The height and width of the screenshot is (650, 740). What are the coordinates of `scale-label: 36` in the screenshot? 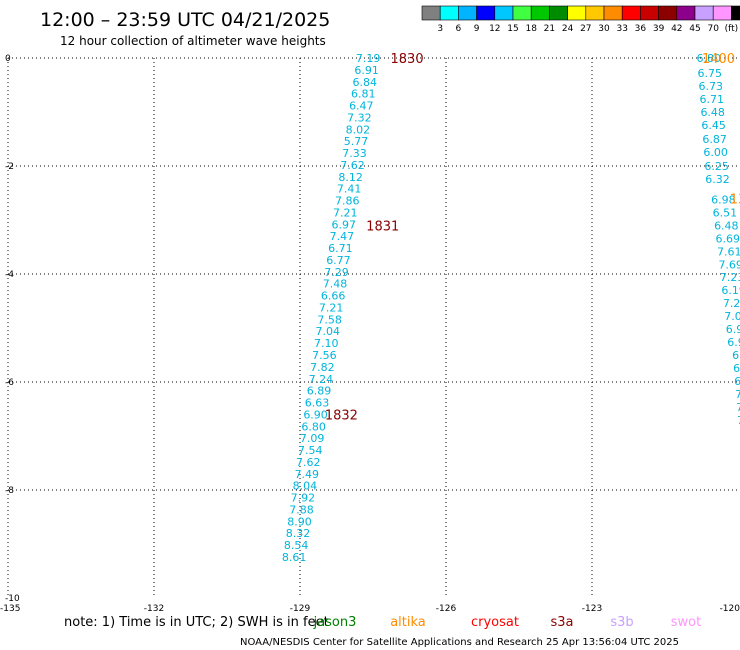 It's located at (641, 29).